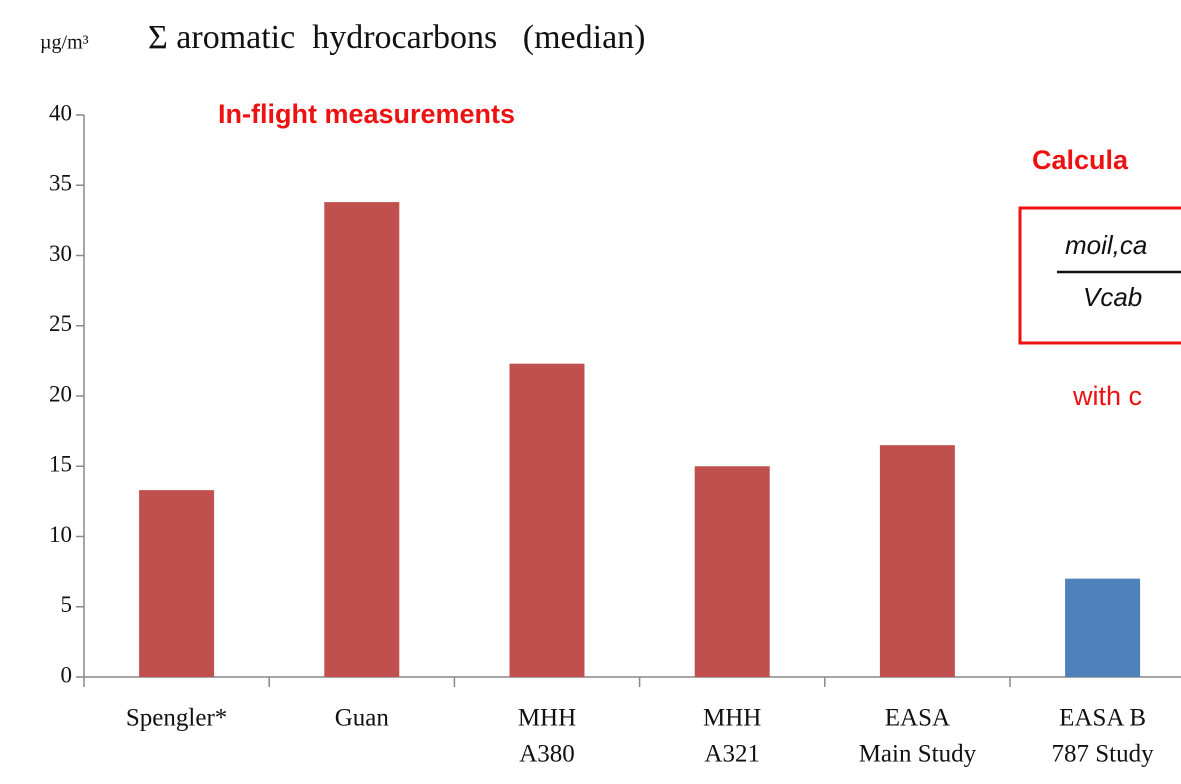 The height and width of the screenshot is (784, 1181). What do you see at coordinates (1103, 754) in the screenshot?
I see `x-tick-label: 787 Study` at bounding box center [1103, 754].